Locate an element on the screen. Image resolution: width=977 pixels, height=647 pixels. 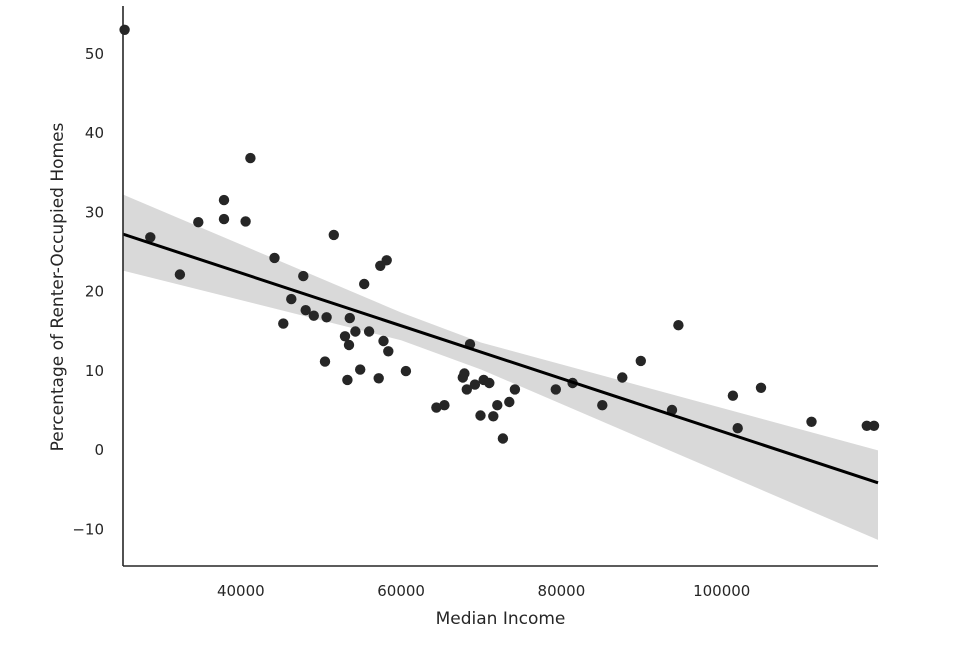
y-axis-label: Percentage of Renter-Occupied Homes is located at coordinates (58, 286).